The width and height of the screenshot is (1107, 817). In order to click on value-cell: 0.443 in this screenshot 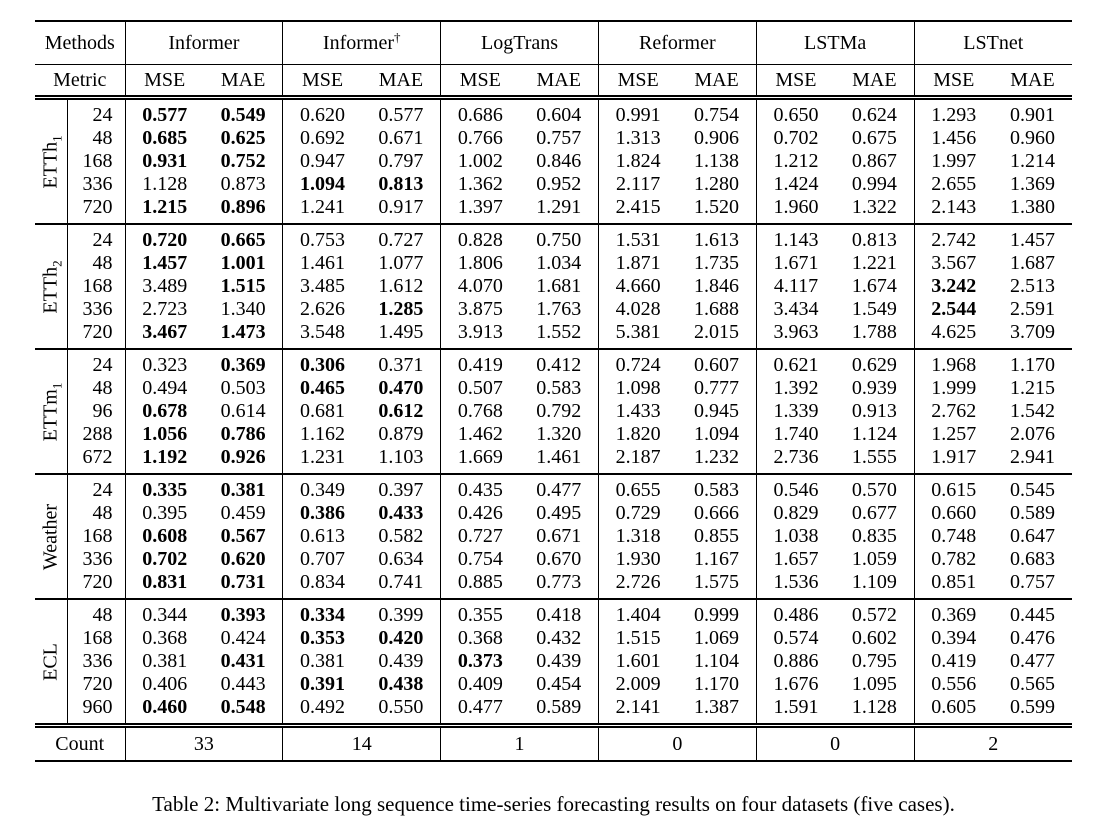, I will do `click(243, 684)`.